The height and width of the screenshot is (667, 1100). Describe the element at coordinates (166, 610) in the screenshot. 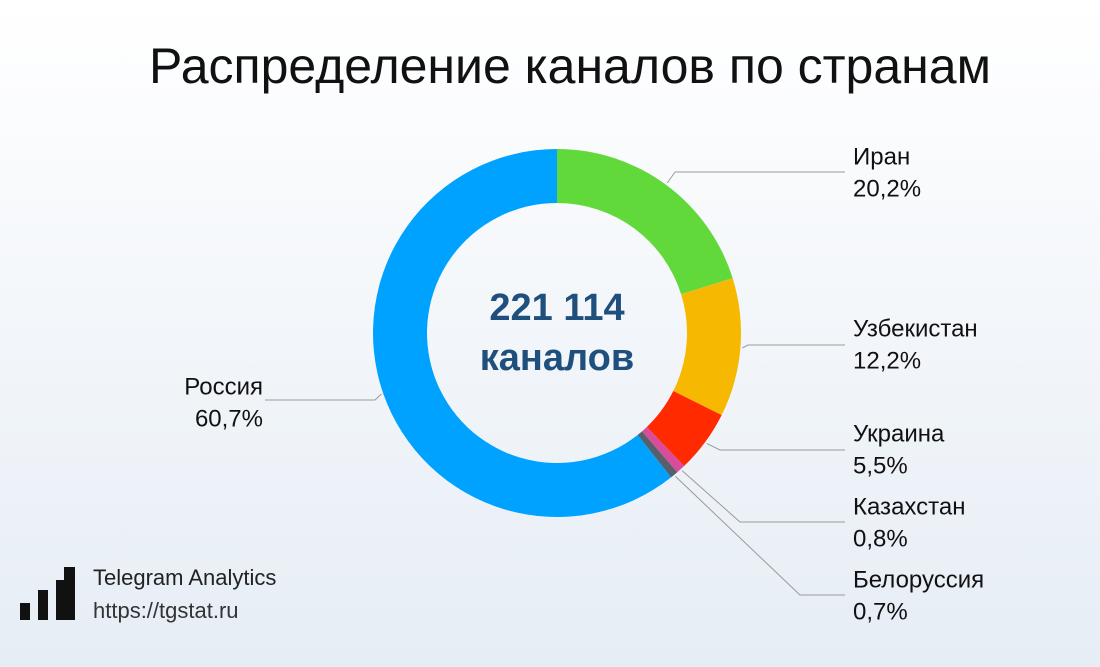

I see `brand-url: https://tgstat.ru` at that location.